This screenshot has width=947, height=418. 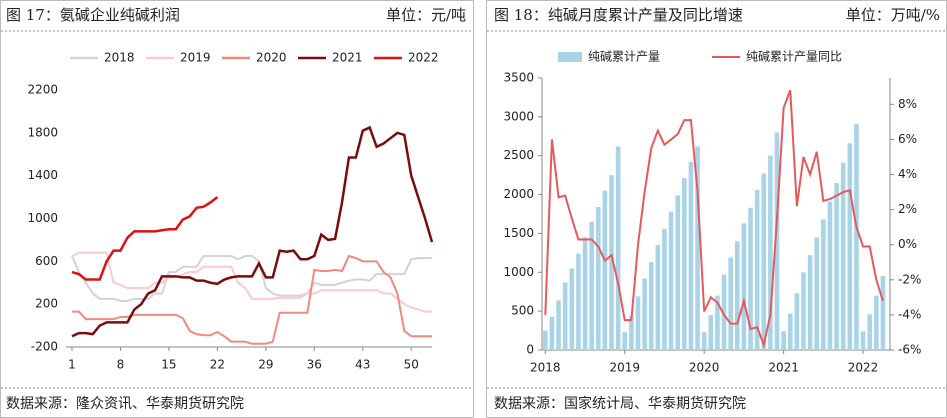 I want to click on chart-title: 图 17：氨碱企业纯碱利润, so click(x=93, y=15).